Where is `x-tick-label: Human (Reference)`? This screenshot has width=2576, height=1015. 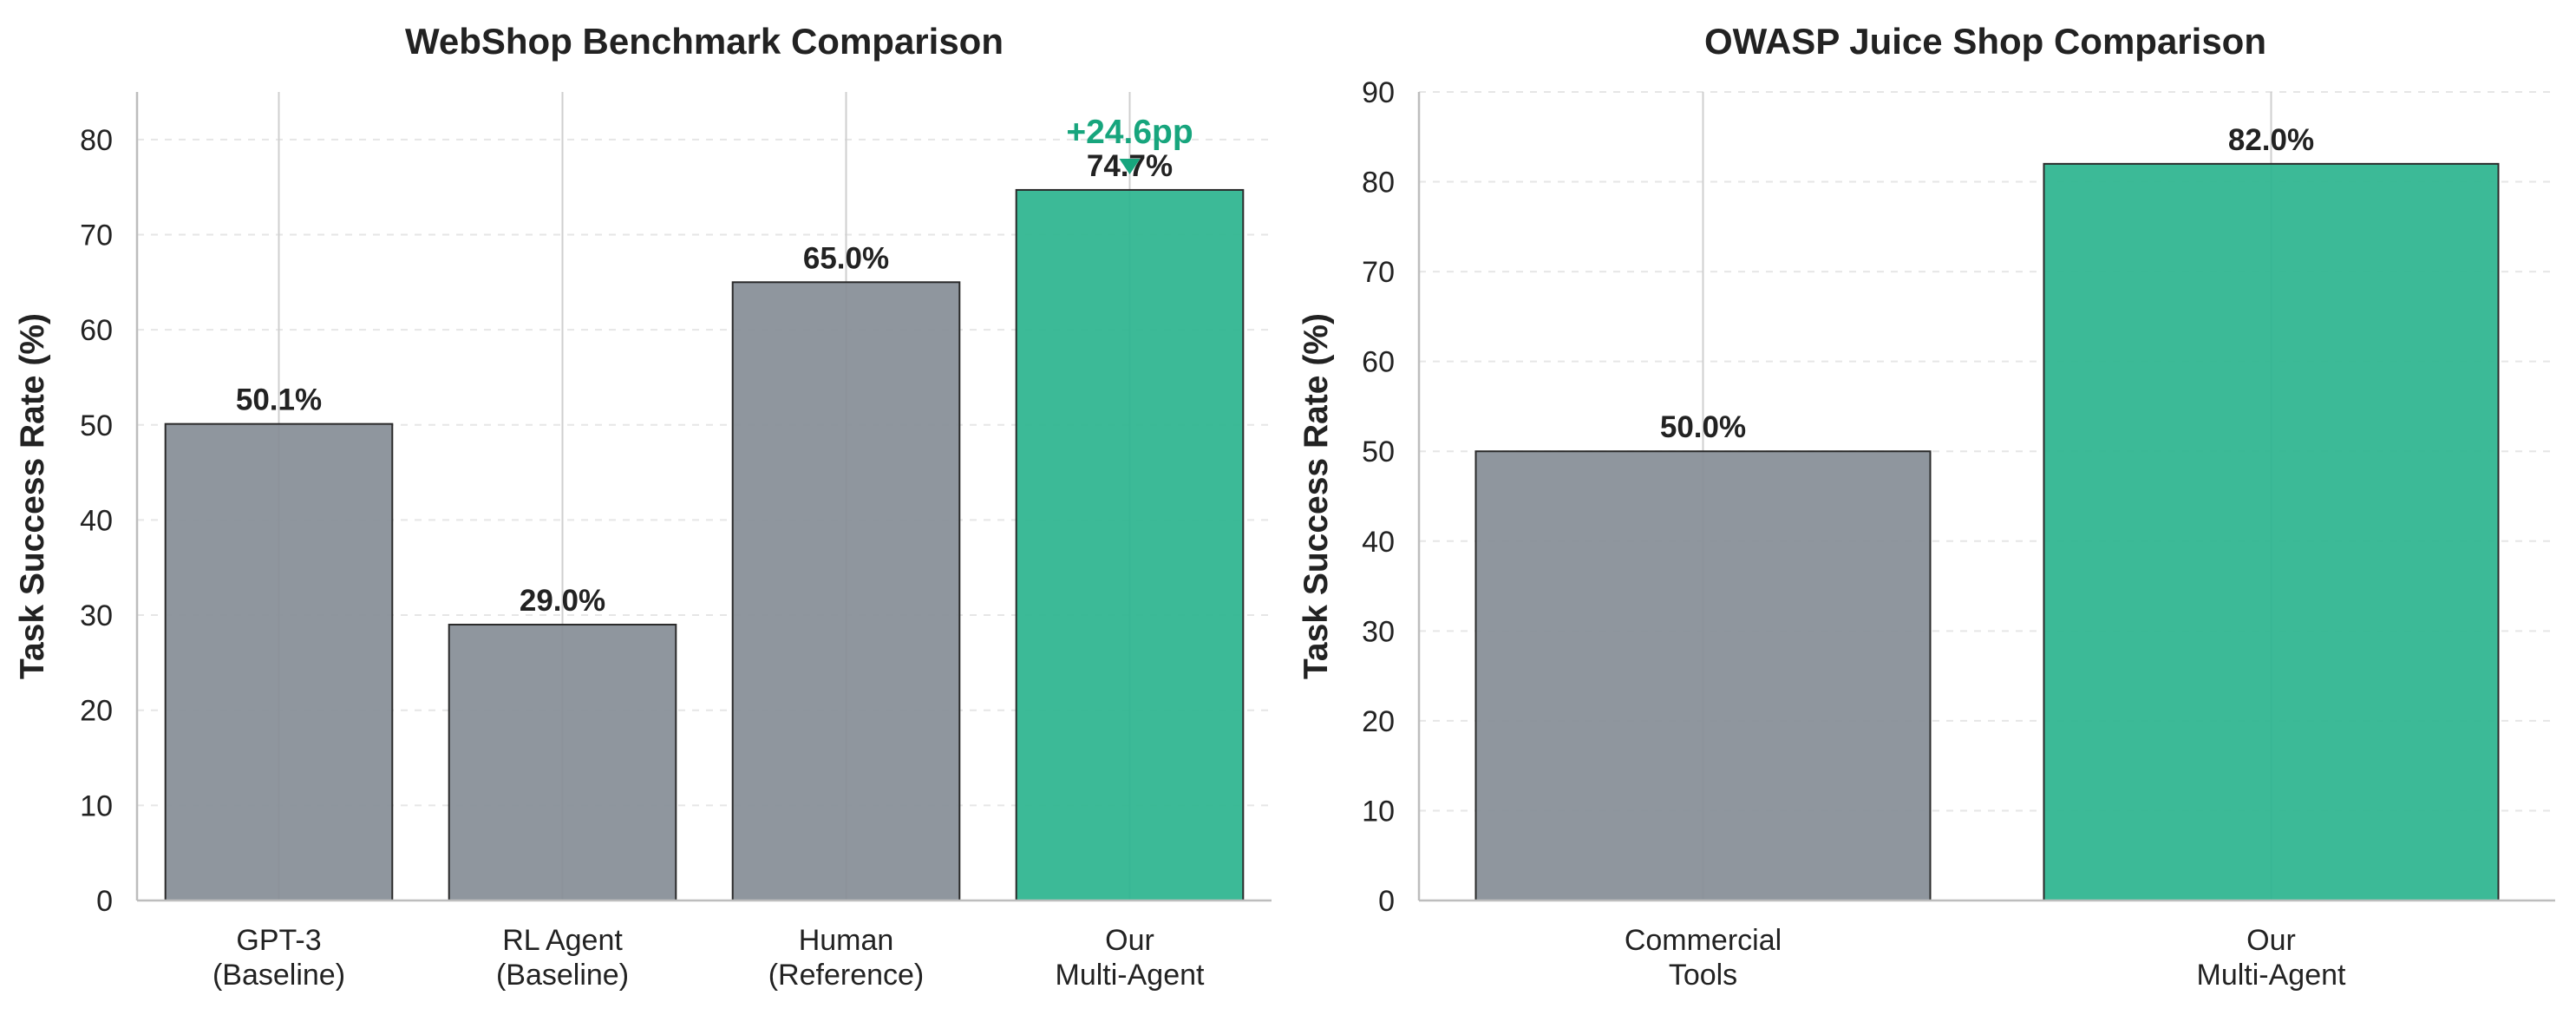
x-tick-label: Human (Reference) is located at coordinates (846, 958).